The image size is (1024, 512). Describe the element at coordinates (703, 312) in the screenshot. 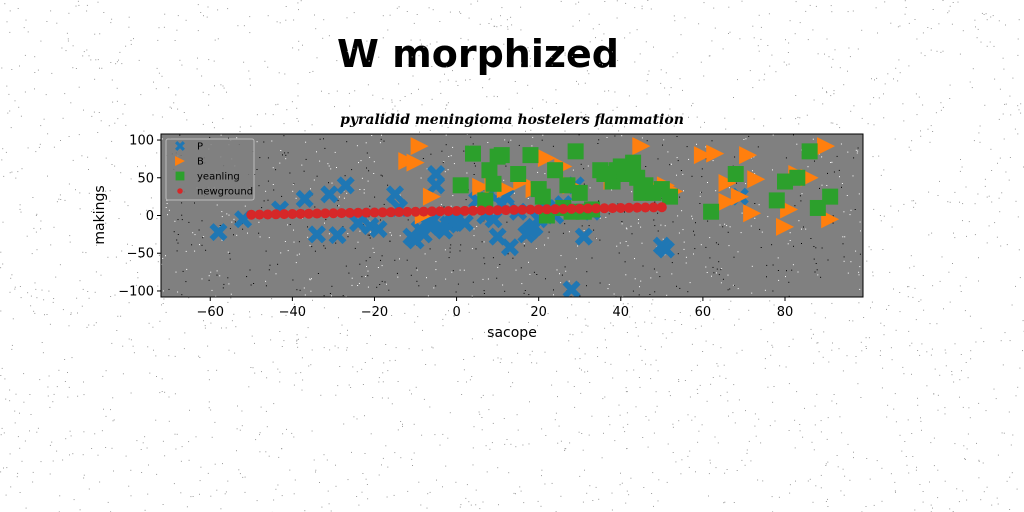

I see `x-tick-label: 60` at that location.